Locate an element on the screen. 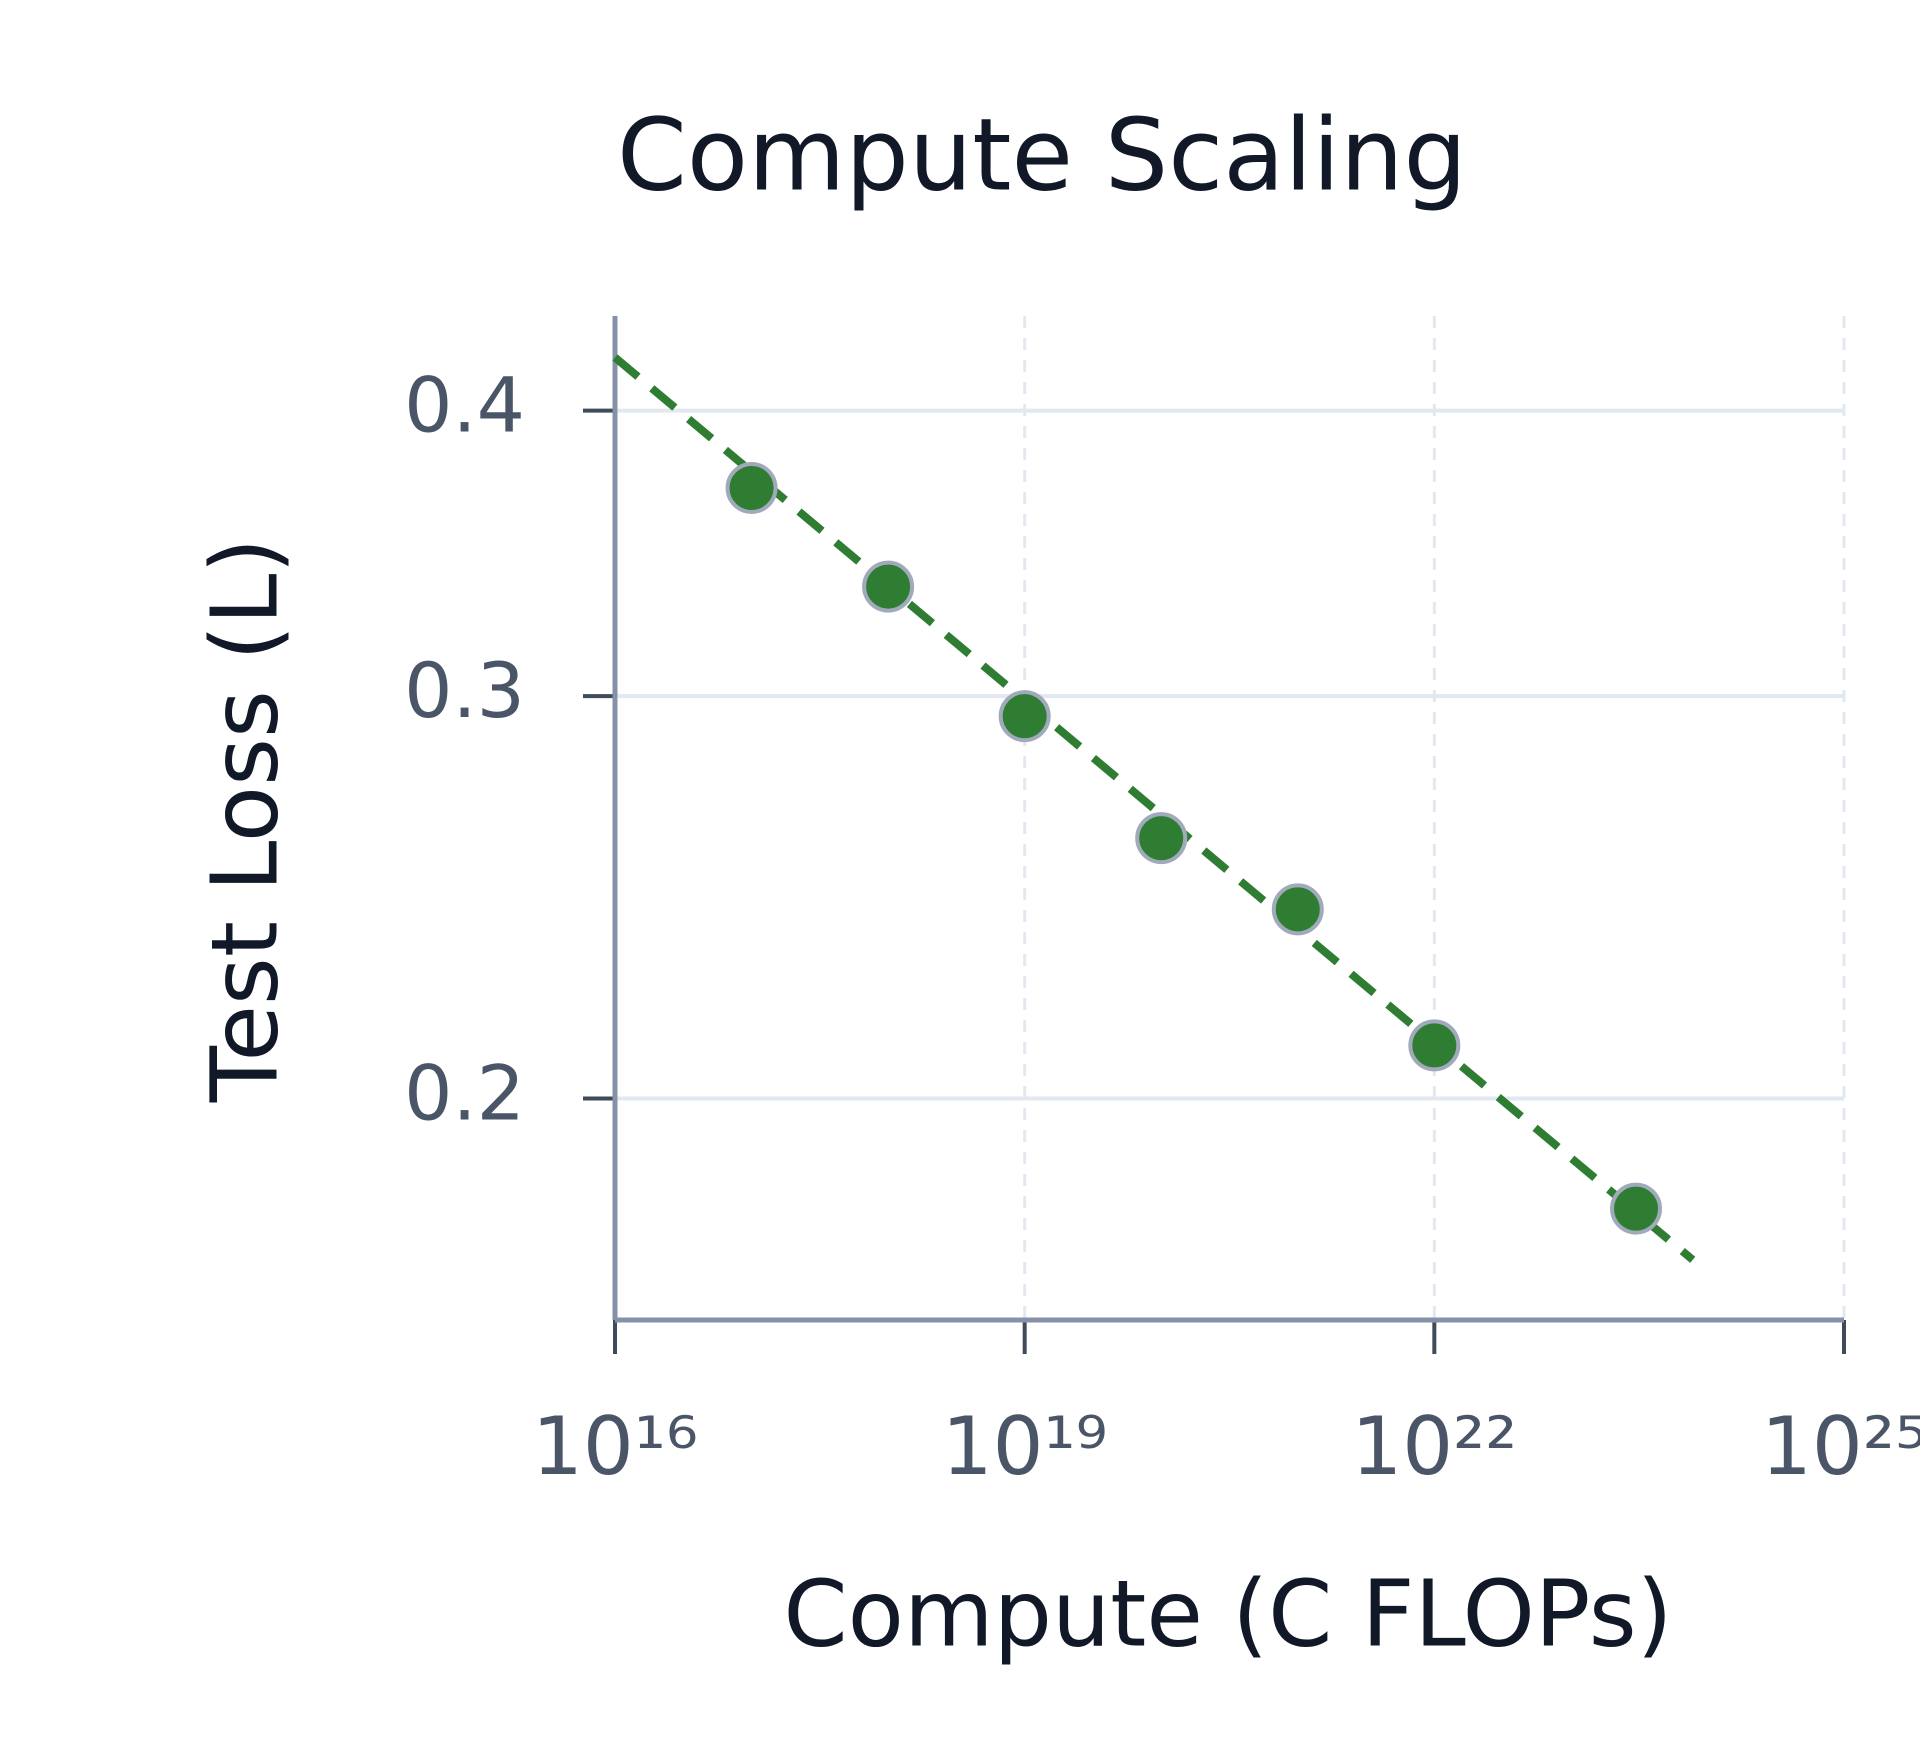 The image size is (1920, 1760). x-tick-label: 10²⁵ is located at coordinates (1840, 1446).